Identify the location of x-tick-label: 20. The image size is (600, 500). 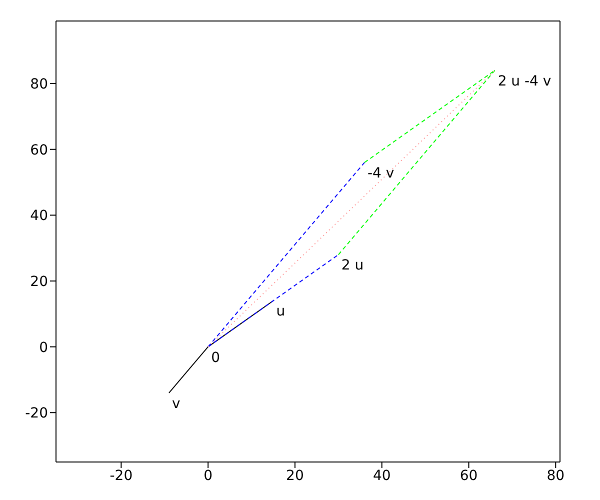
(295, 476).